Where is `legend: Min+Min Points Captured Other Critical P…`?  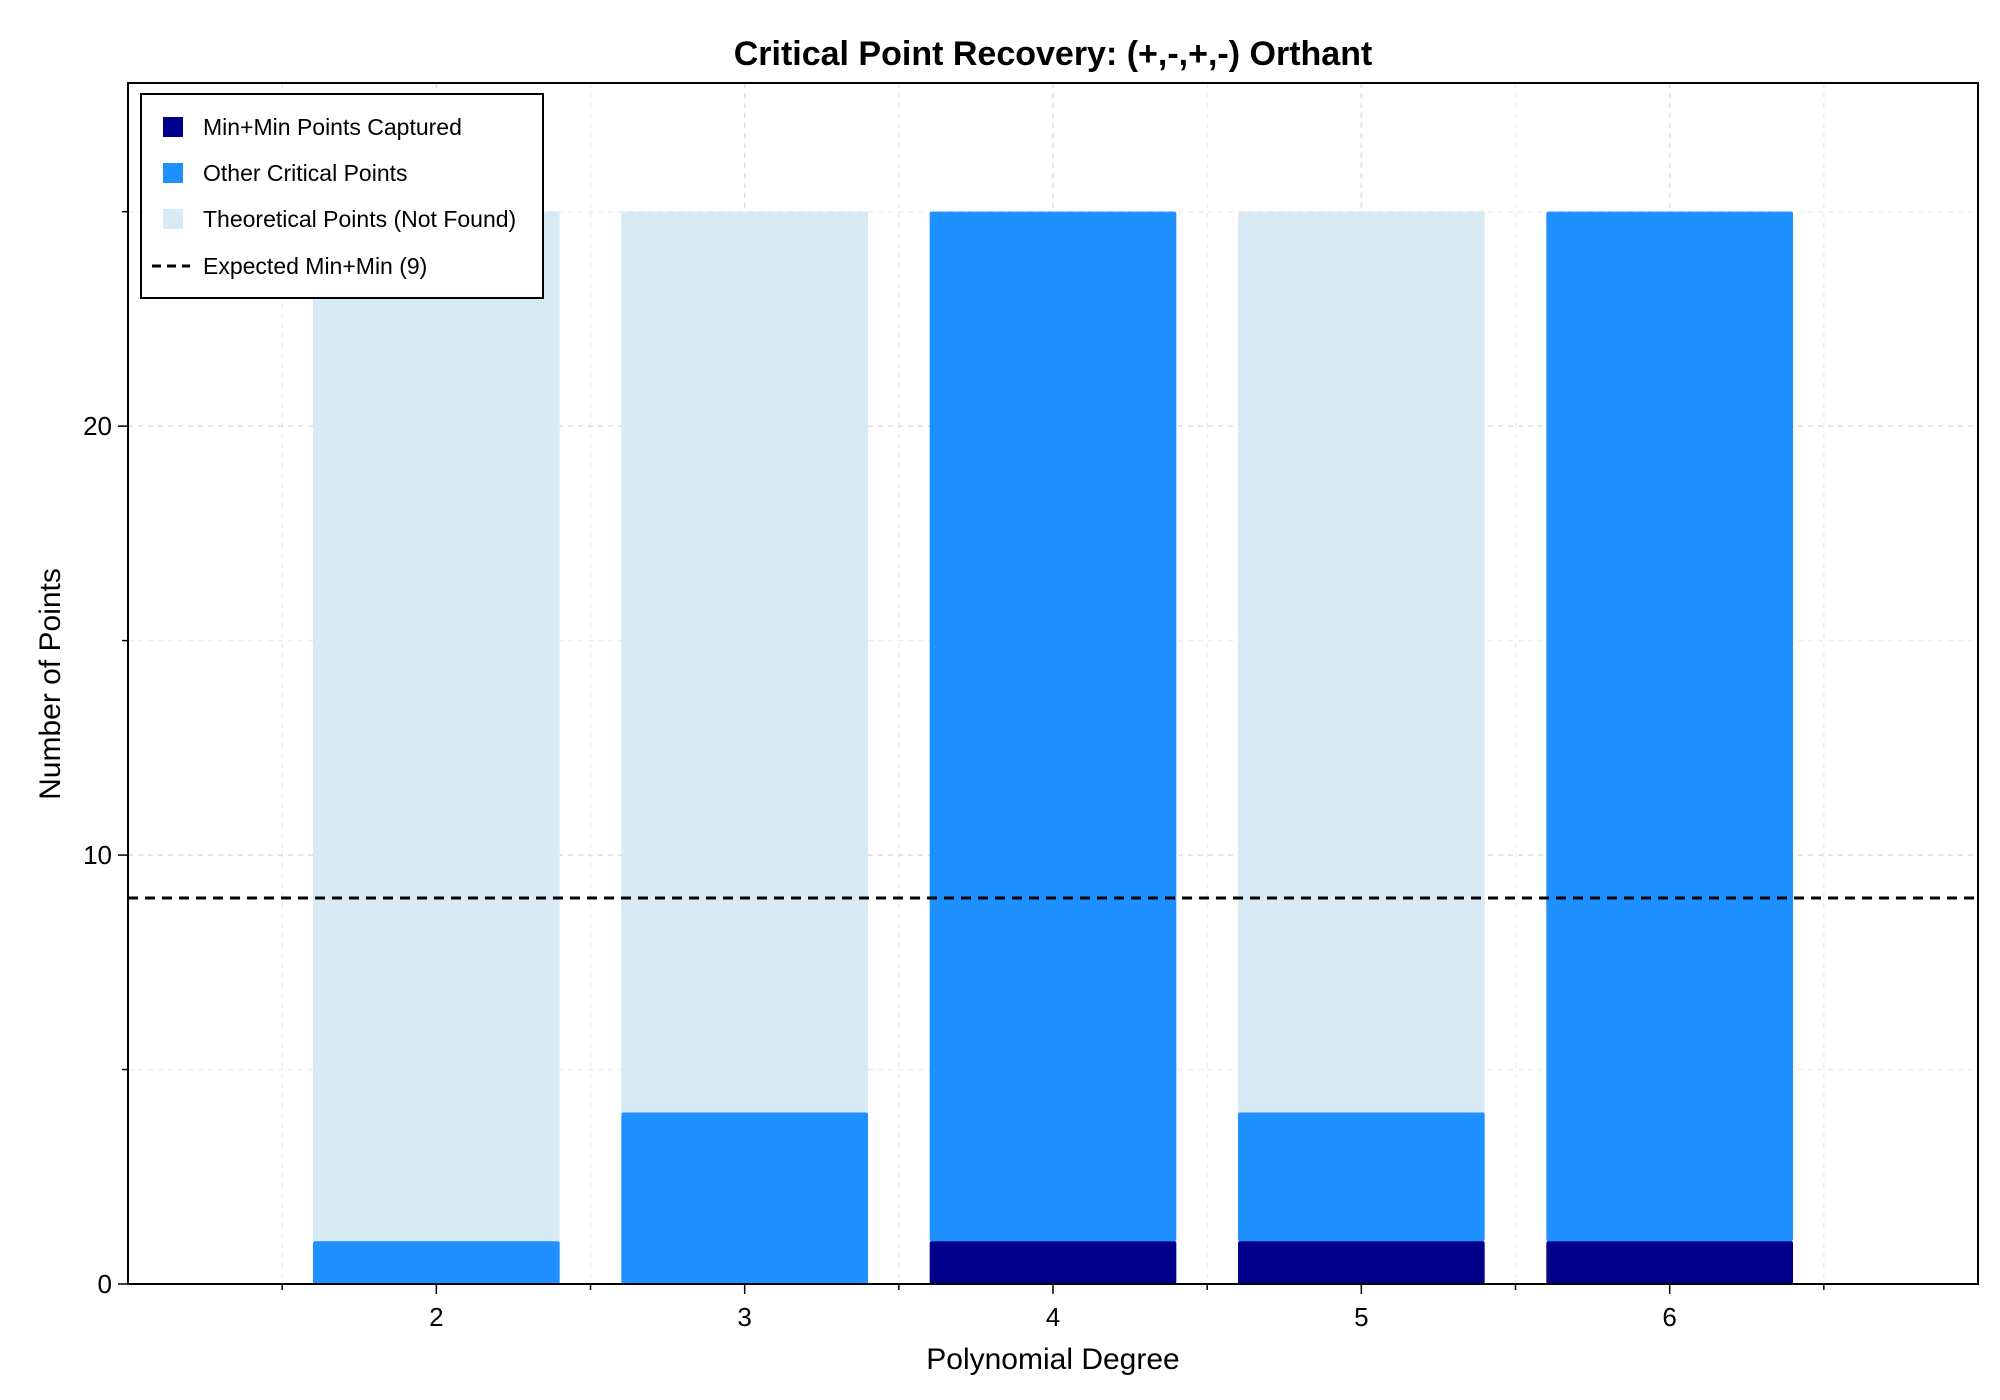 legend: Min+Min Points Captured Other Critical P… is located at coordinates (342, 196).